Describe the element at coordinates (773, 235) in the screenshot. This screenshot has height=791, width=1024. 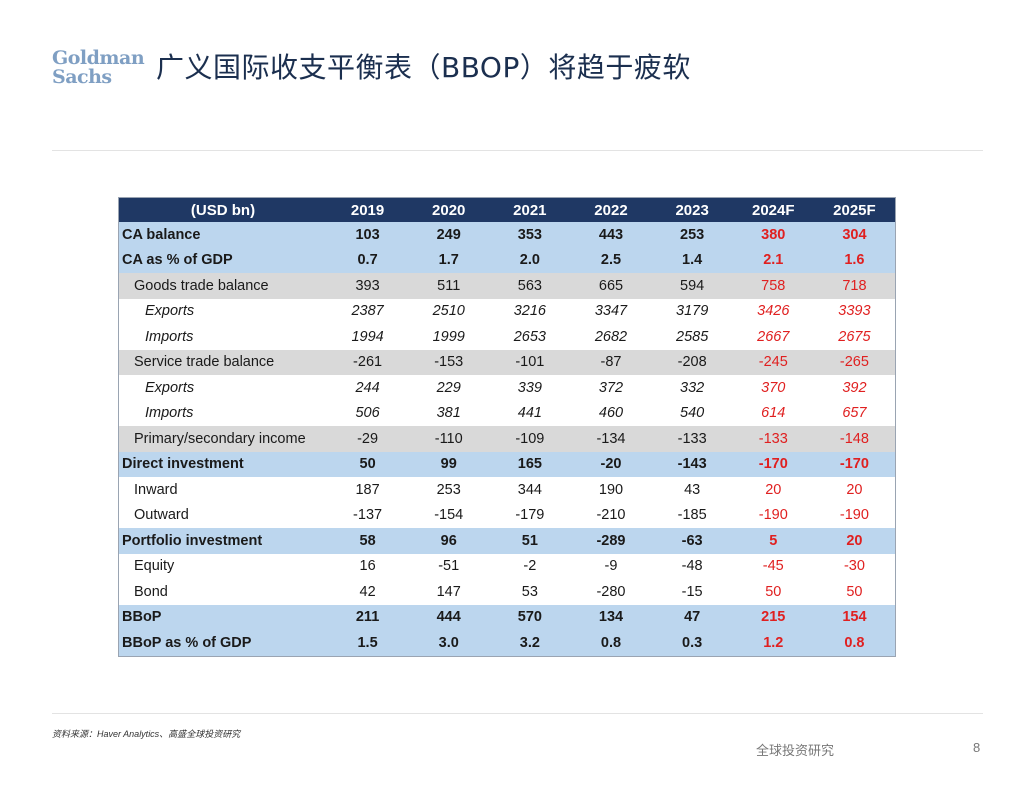
I see `forecast-value-cell: 380` at that location.